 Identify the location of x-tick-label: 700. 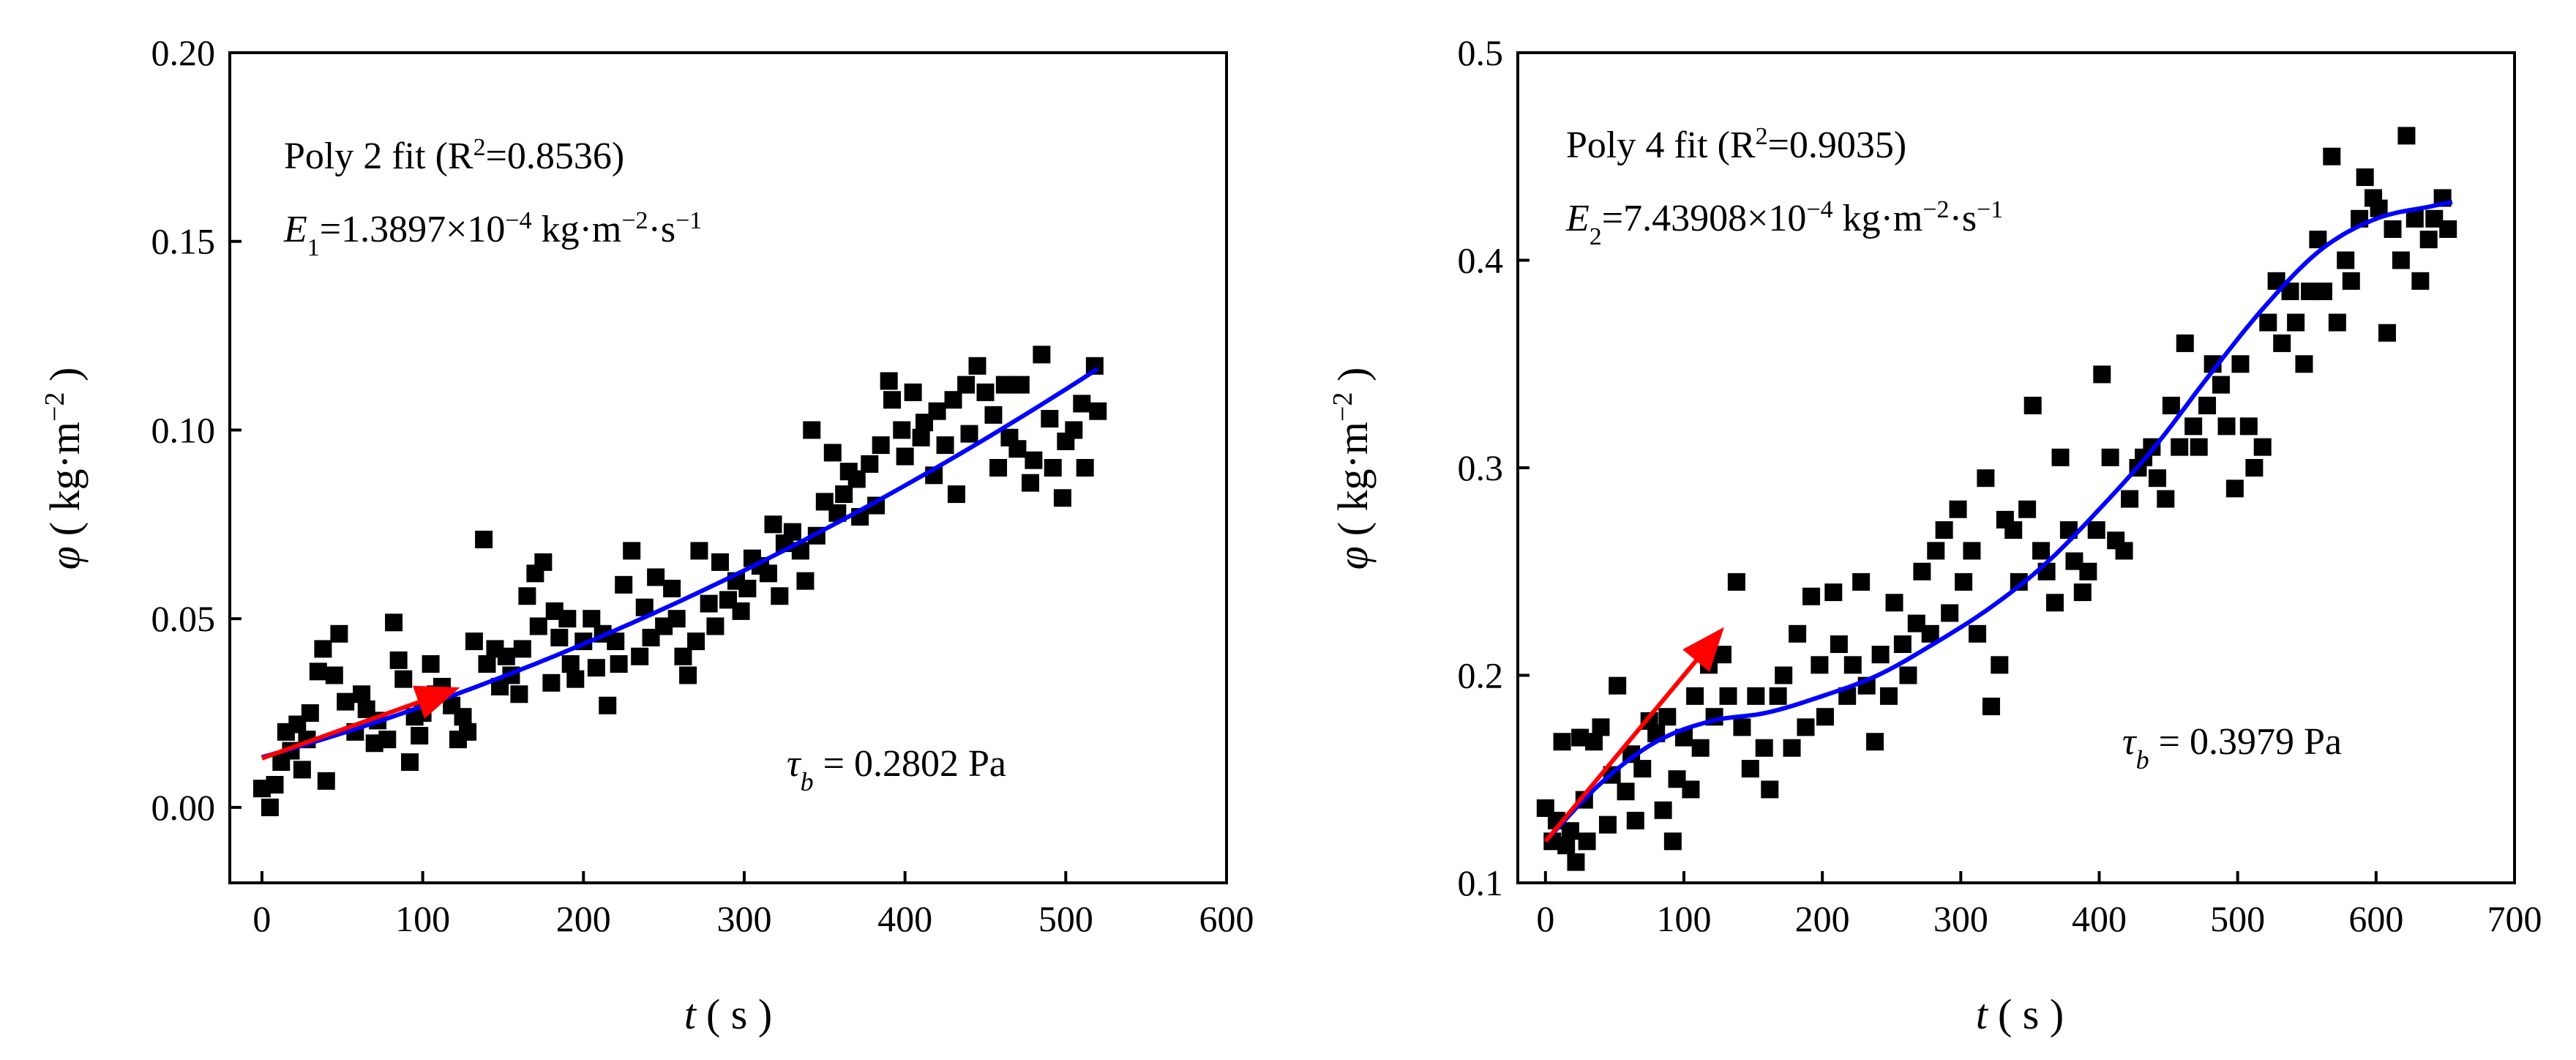
(2514, 918).